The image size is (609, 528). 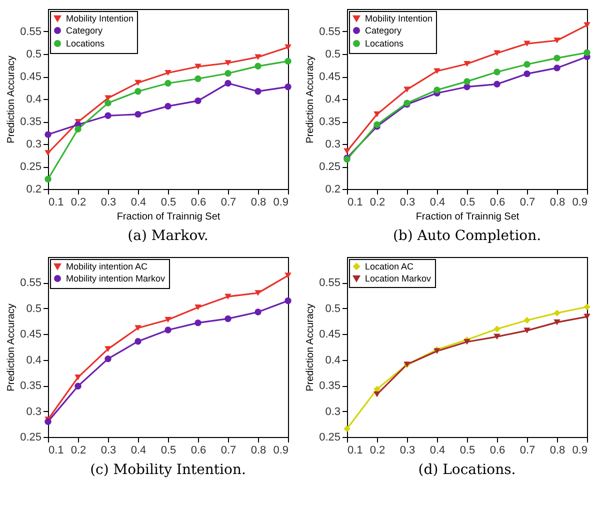 What do you see at coordinates (467, 236) in the screenshot?
I see `text: (b) Auto Completion.` at bounding box center [467, 236].